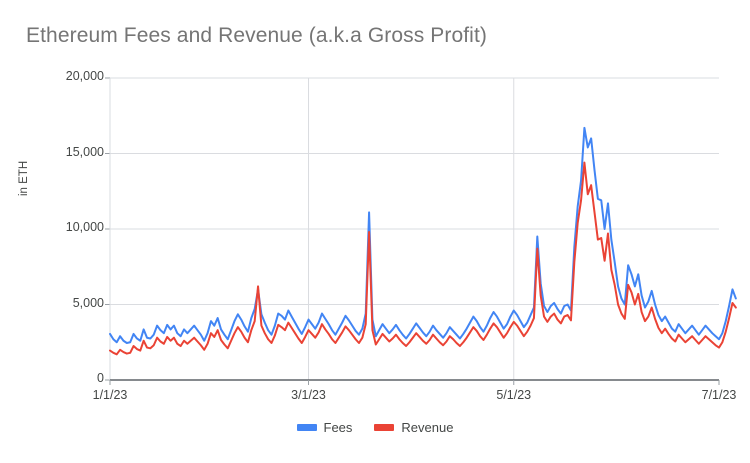 This screenshot has height=463, width=750. Describe the element at coordinates (306, 427) in the screenshot. I see `legend-swatch-fees-icon` at that location.